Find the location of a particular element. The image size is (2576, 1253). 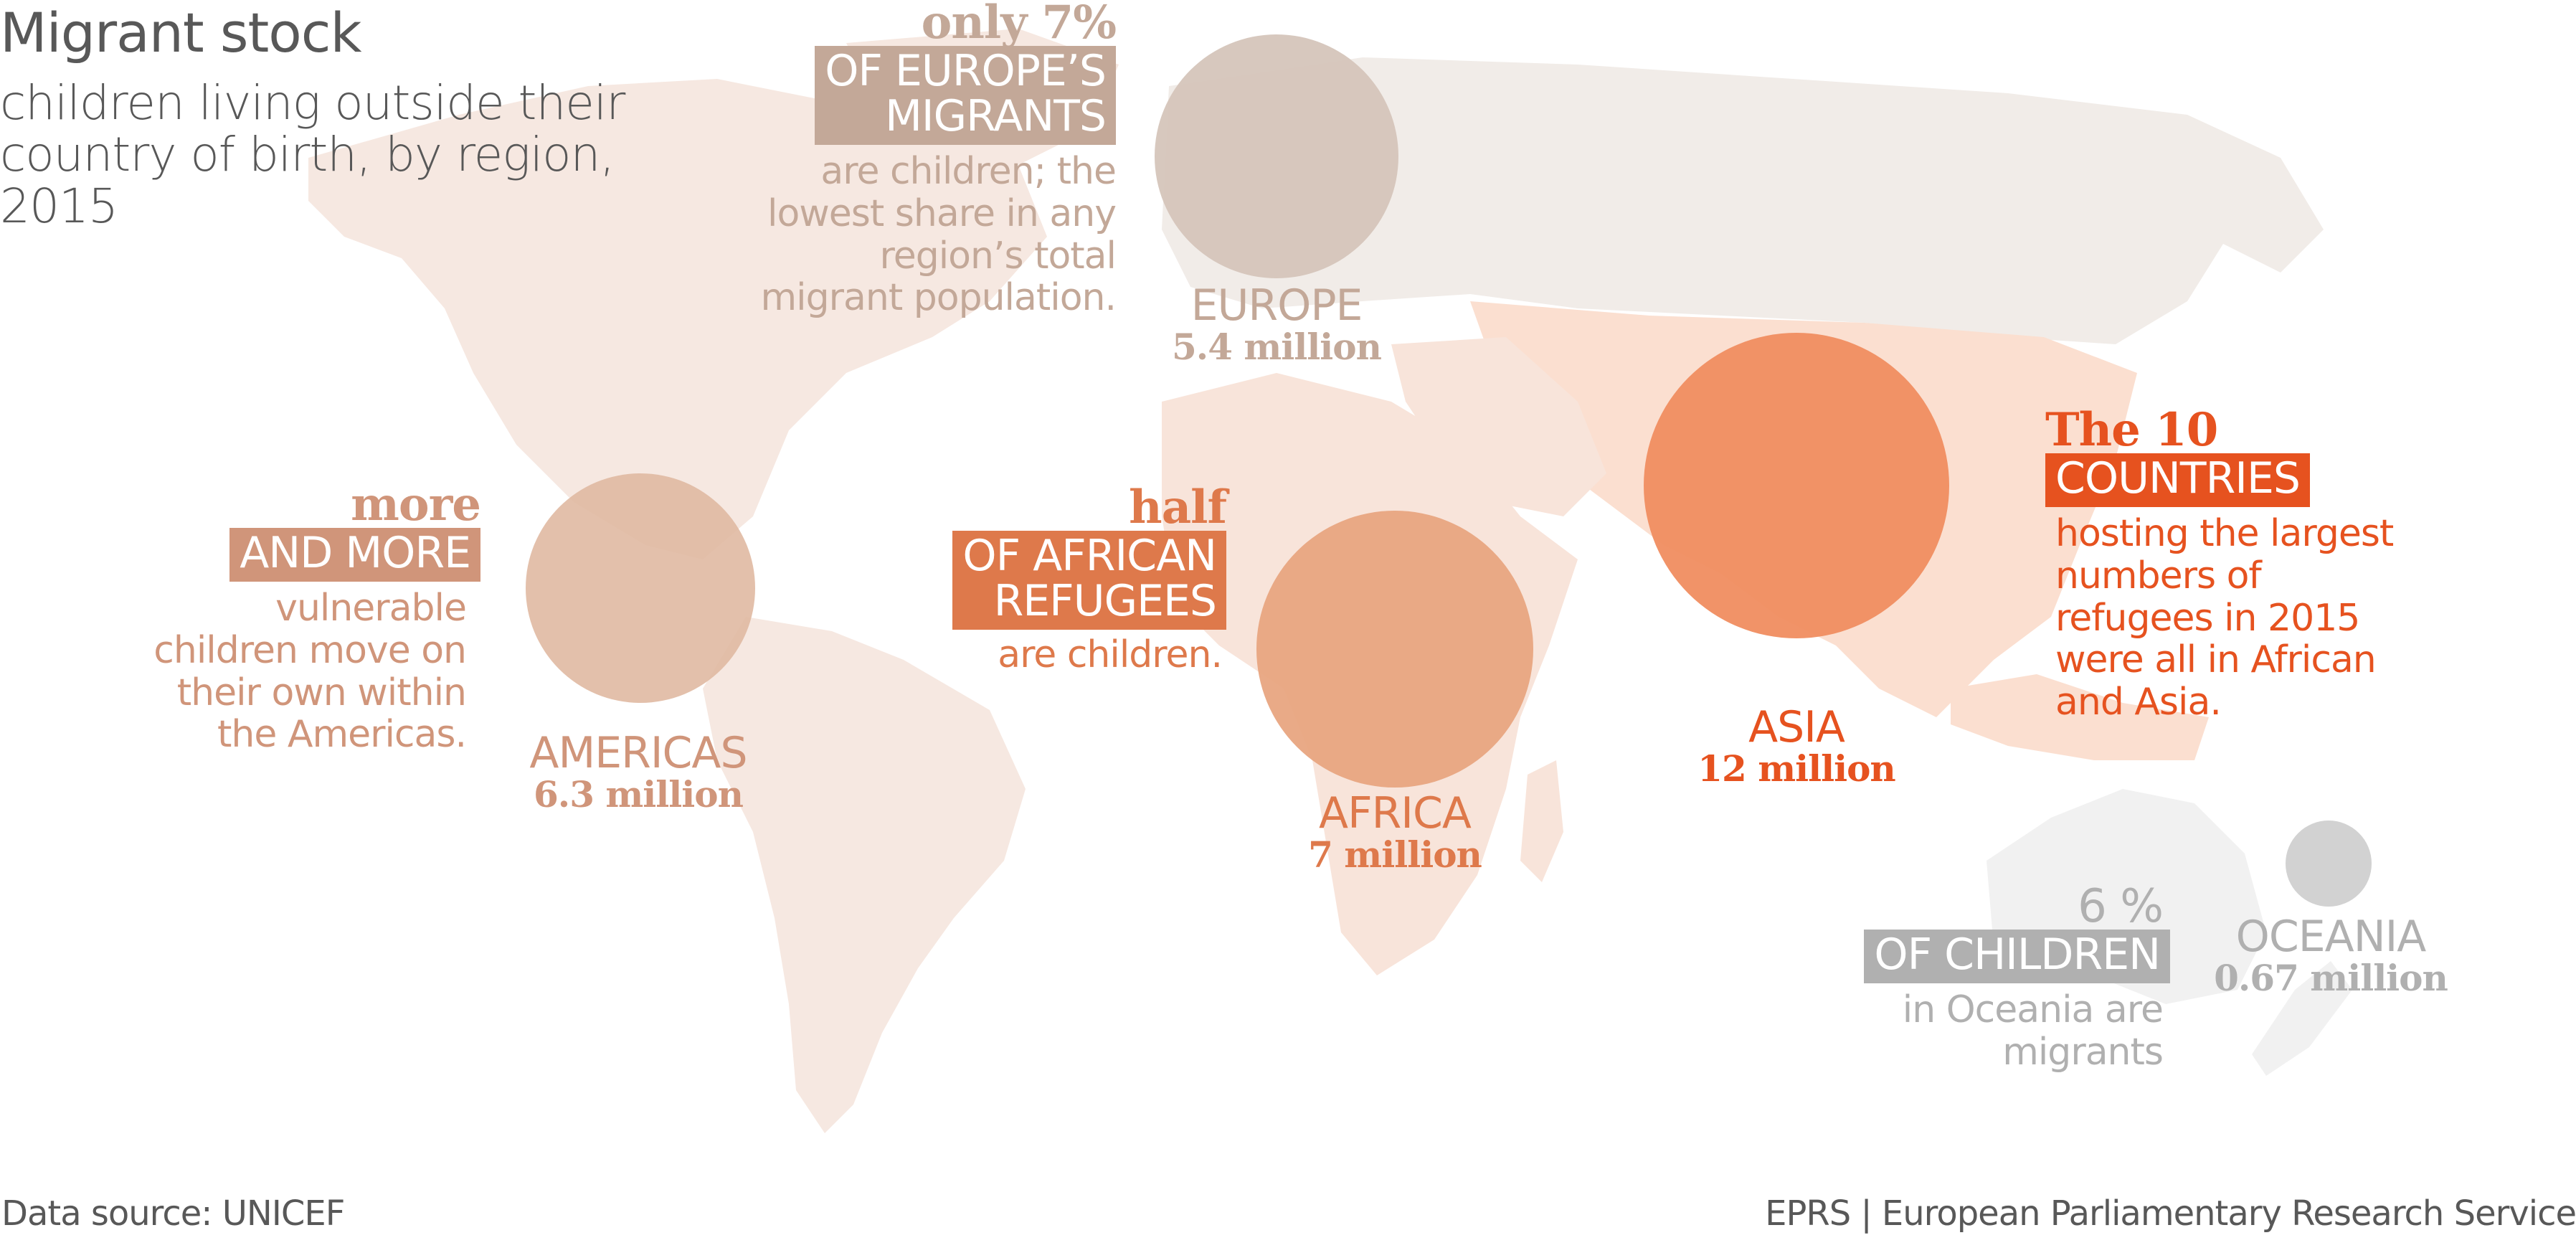

annotation-body: in Oceania are migrants is located at coordinates (2033, 1031).